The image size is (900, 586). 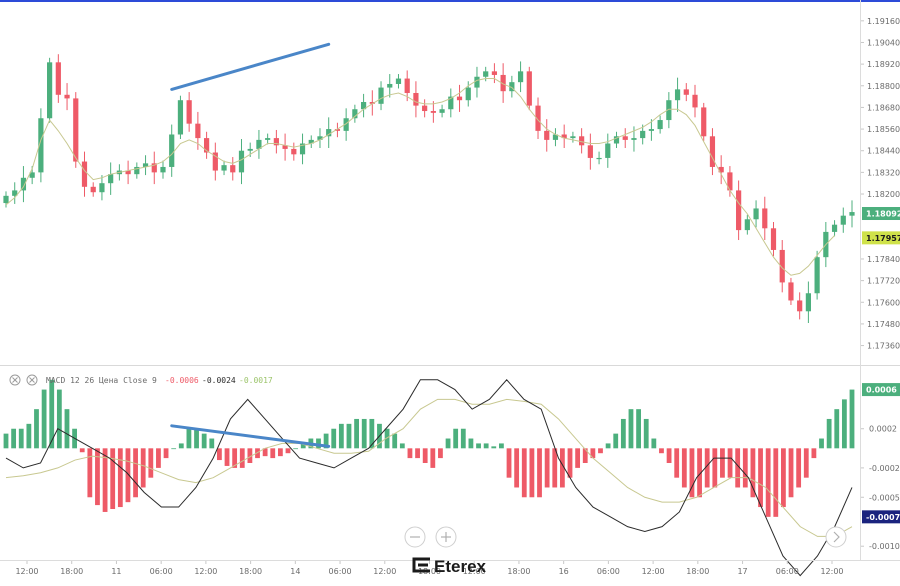 I want to click on price-axis-label: 1.19160, so click(x=883, y=21).